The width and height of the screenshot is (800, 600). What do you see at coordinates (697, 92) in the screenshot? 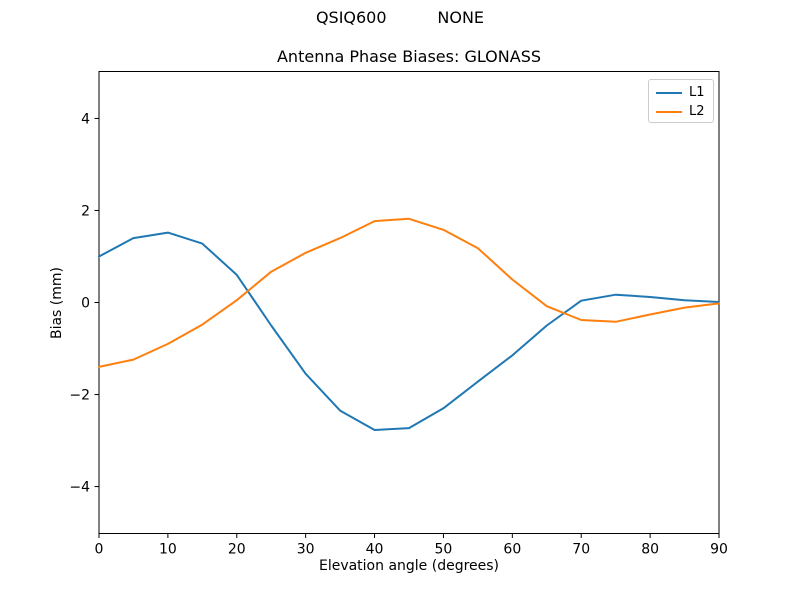
I see `legend-label-l1: L1` at bounding box center [697, 92].